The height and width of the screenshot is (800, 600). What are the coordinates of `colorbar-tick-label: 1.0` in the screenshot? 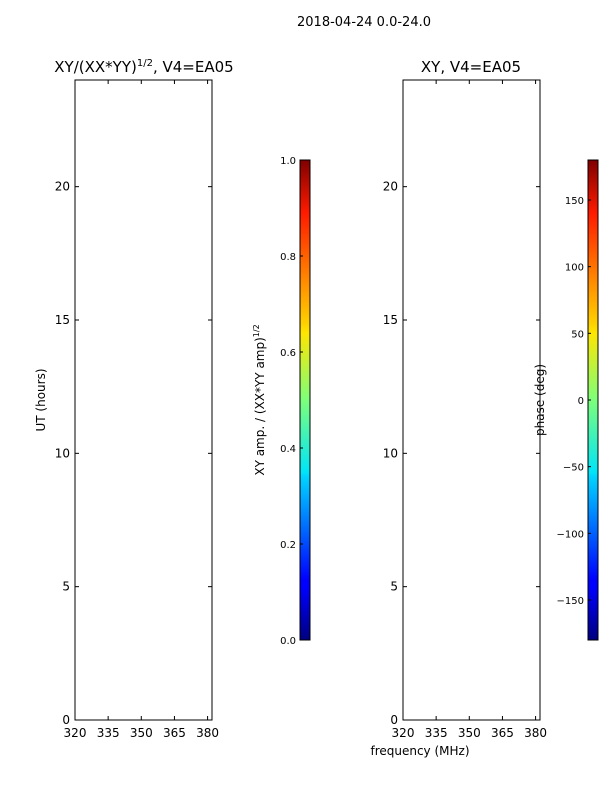 It's located at (288, 161).